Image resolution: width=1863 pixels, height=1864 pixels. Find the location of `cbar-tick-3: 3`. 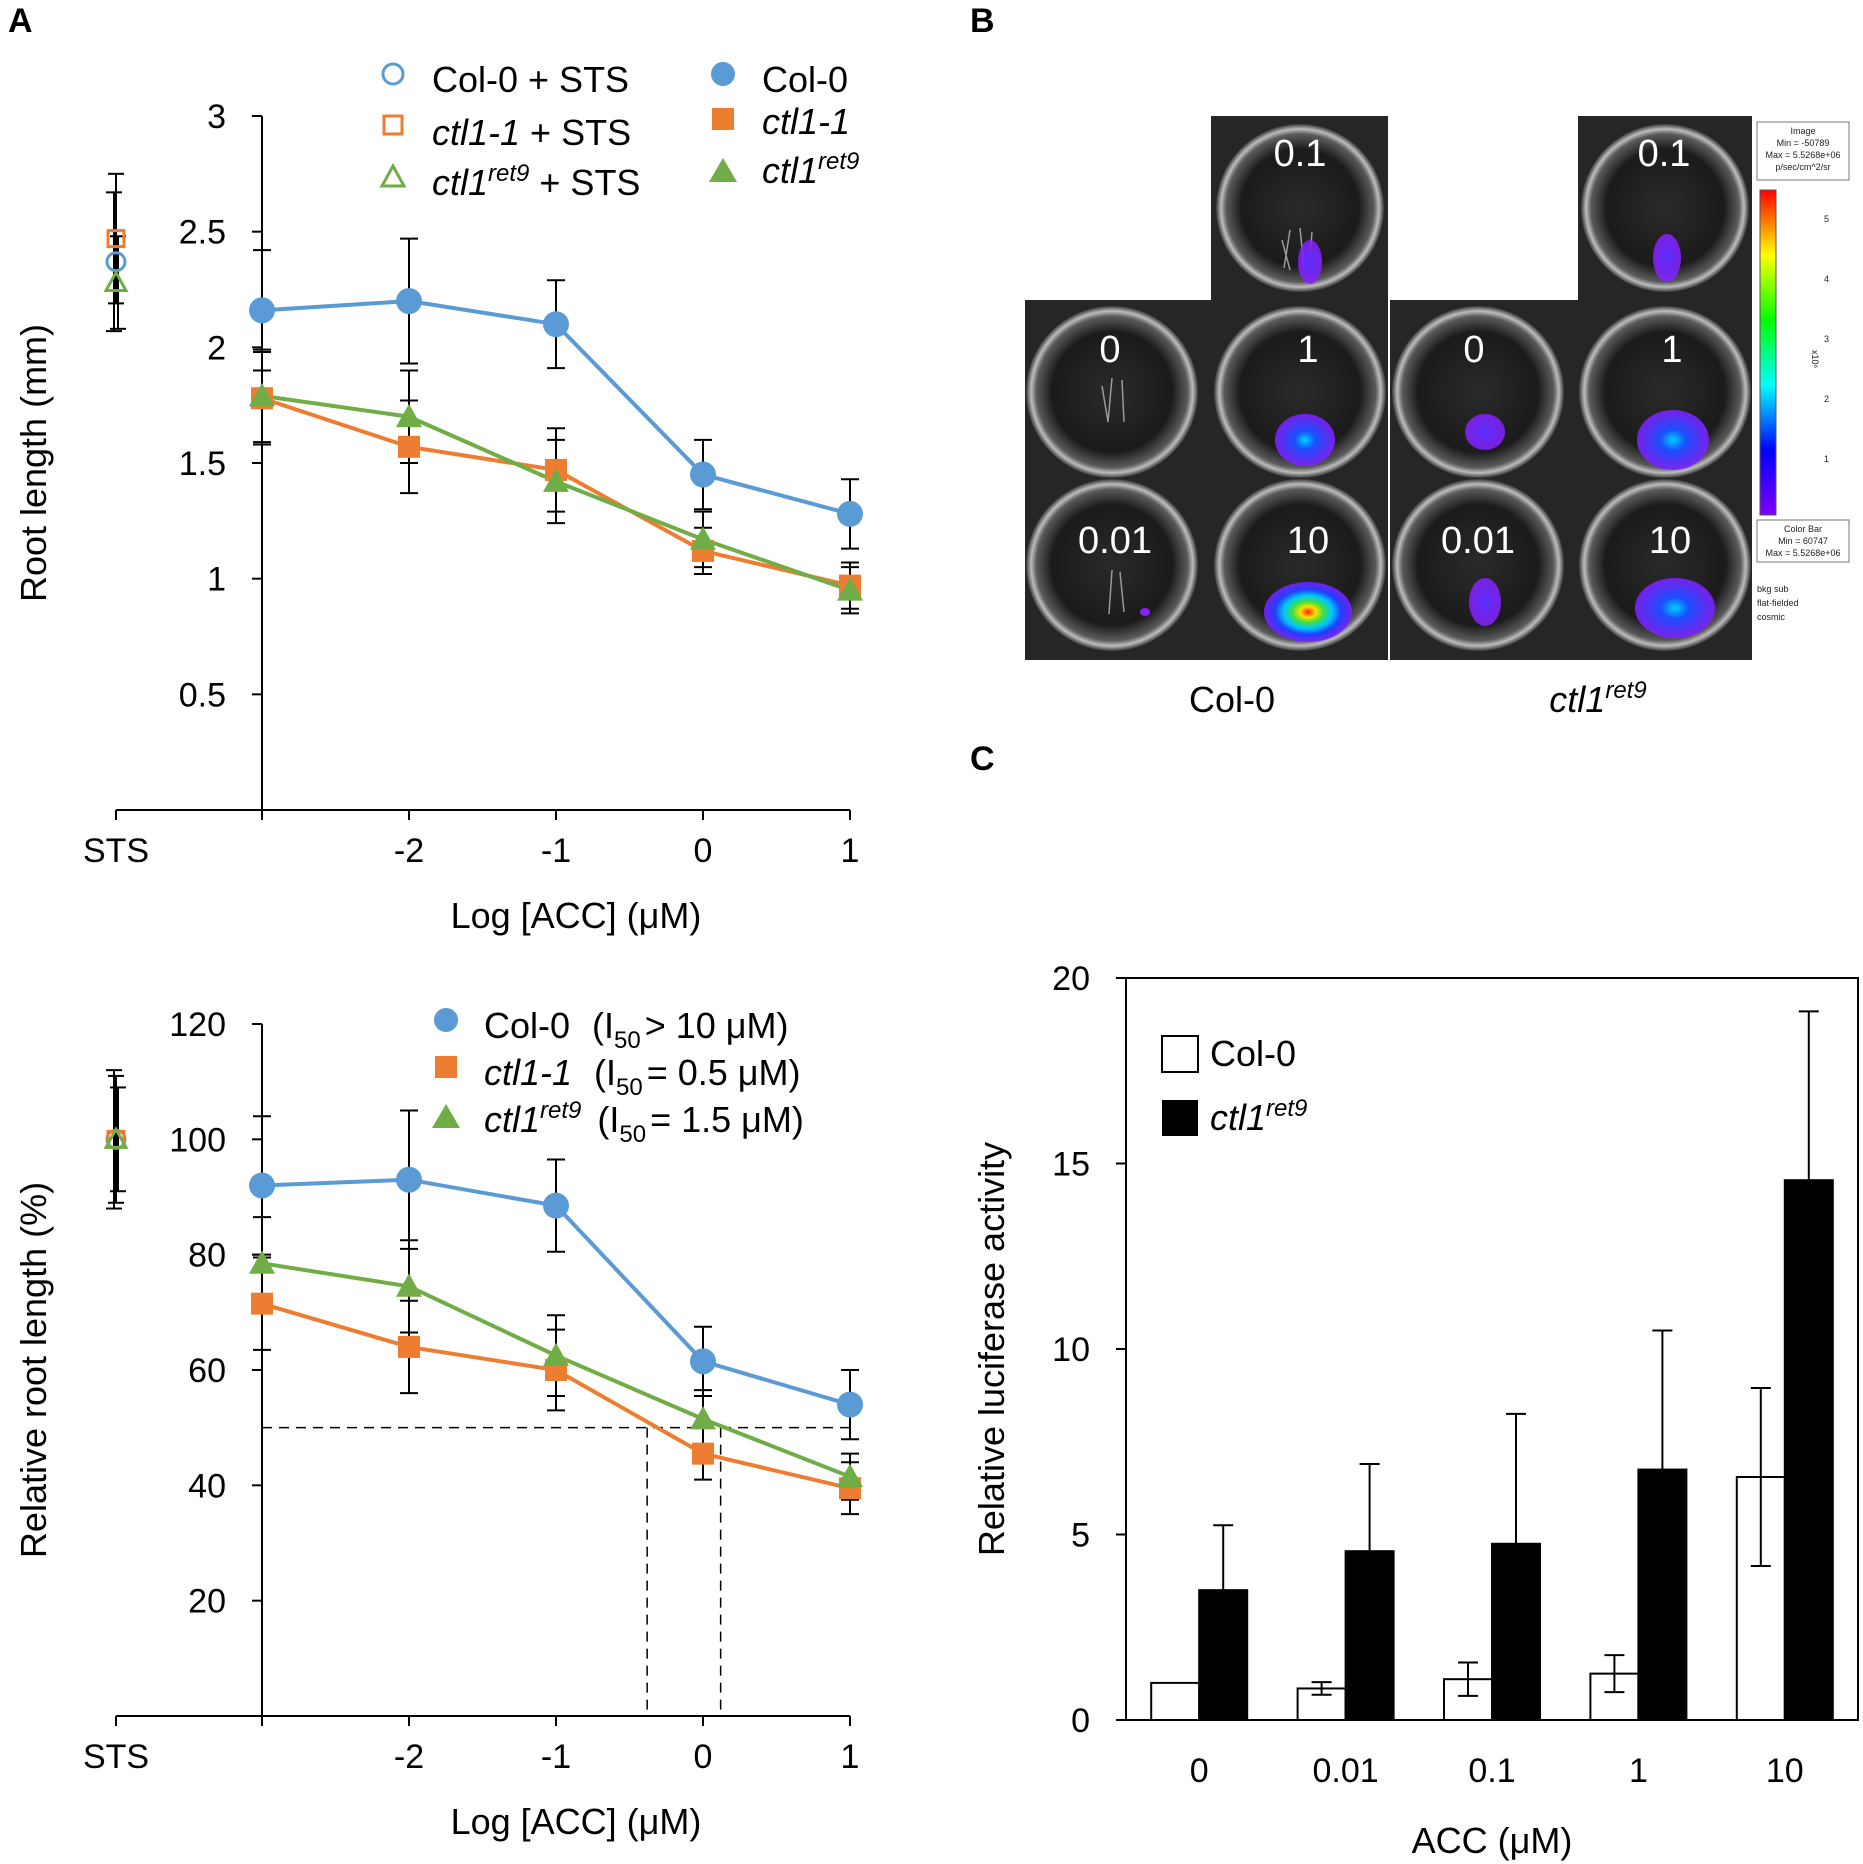

cbar-tick-3: 3 is located at coordinates (1826, 339).